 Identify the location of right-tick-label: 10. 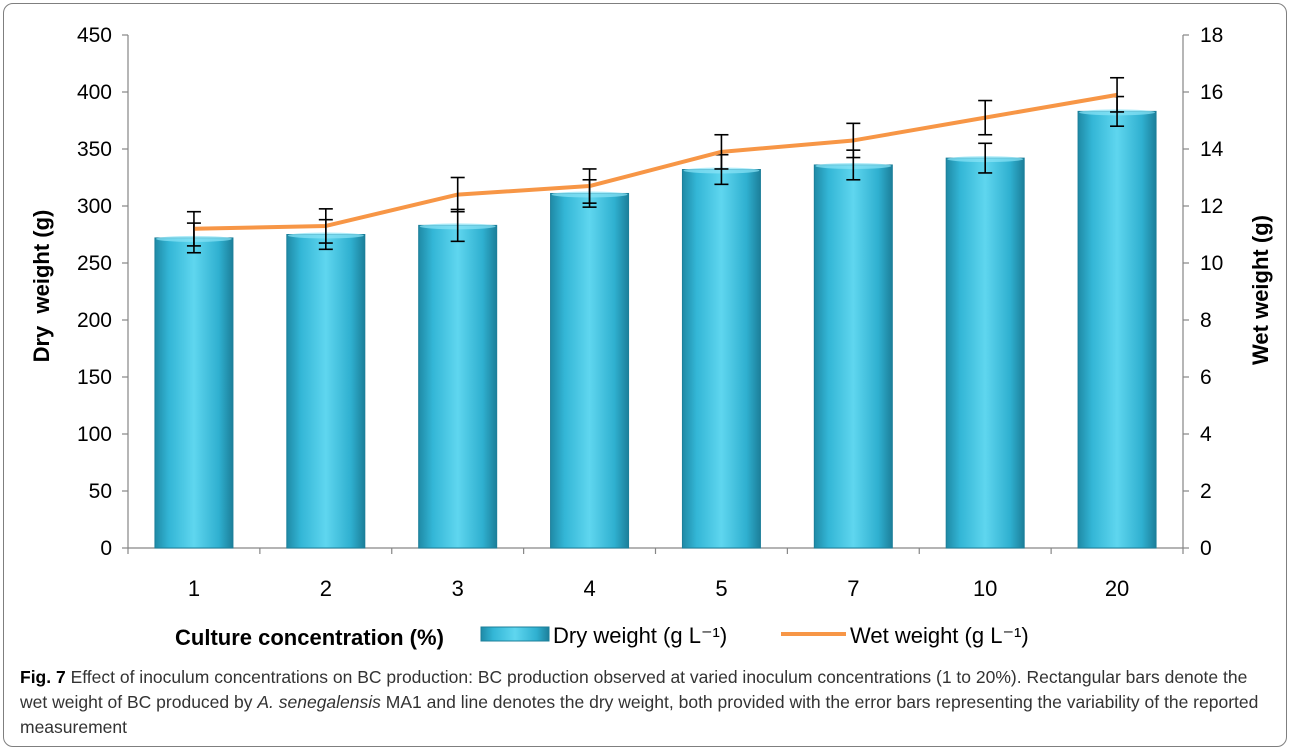
(1211, 263).